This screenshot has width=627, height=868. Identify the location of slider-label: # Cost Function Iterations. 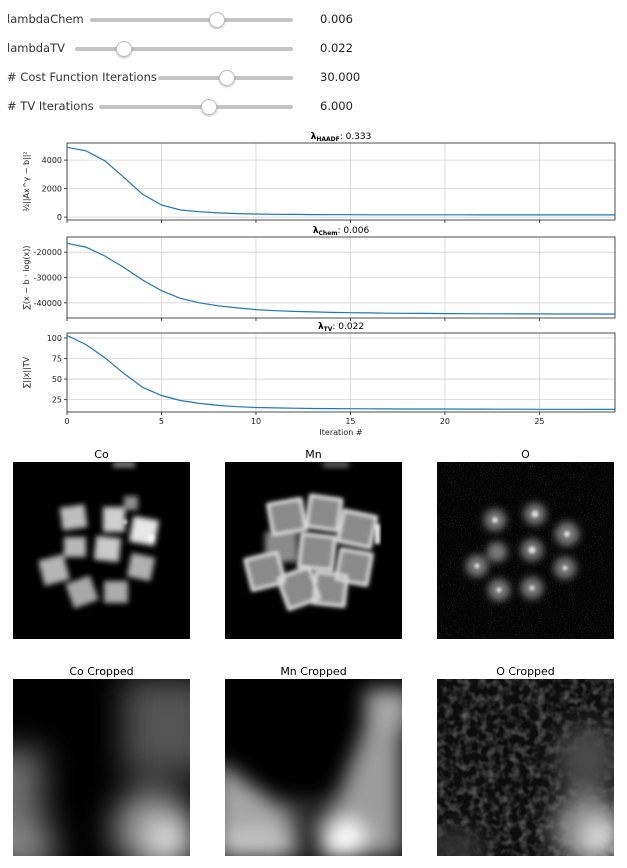
(82, 77).